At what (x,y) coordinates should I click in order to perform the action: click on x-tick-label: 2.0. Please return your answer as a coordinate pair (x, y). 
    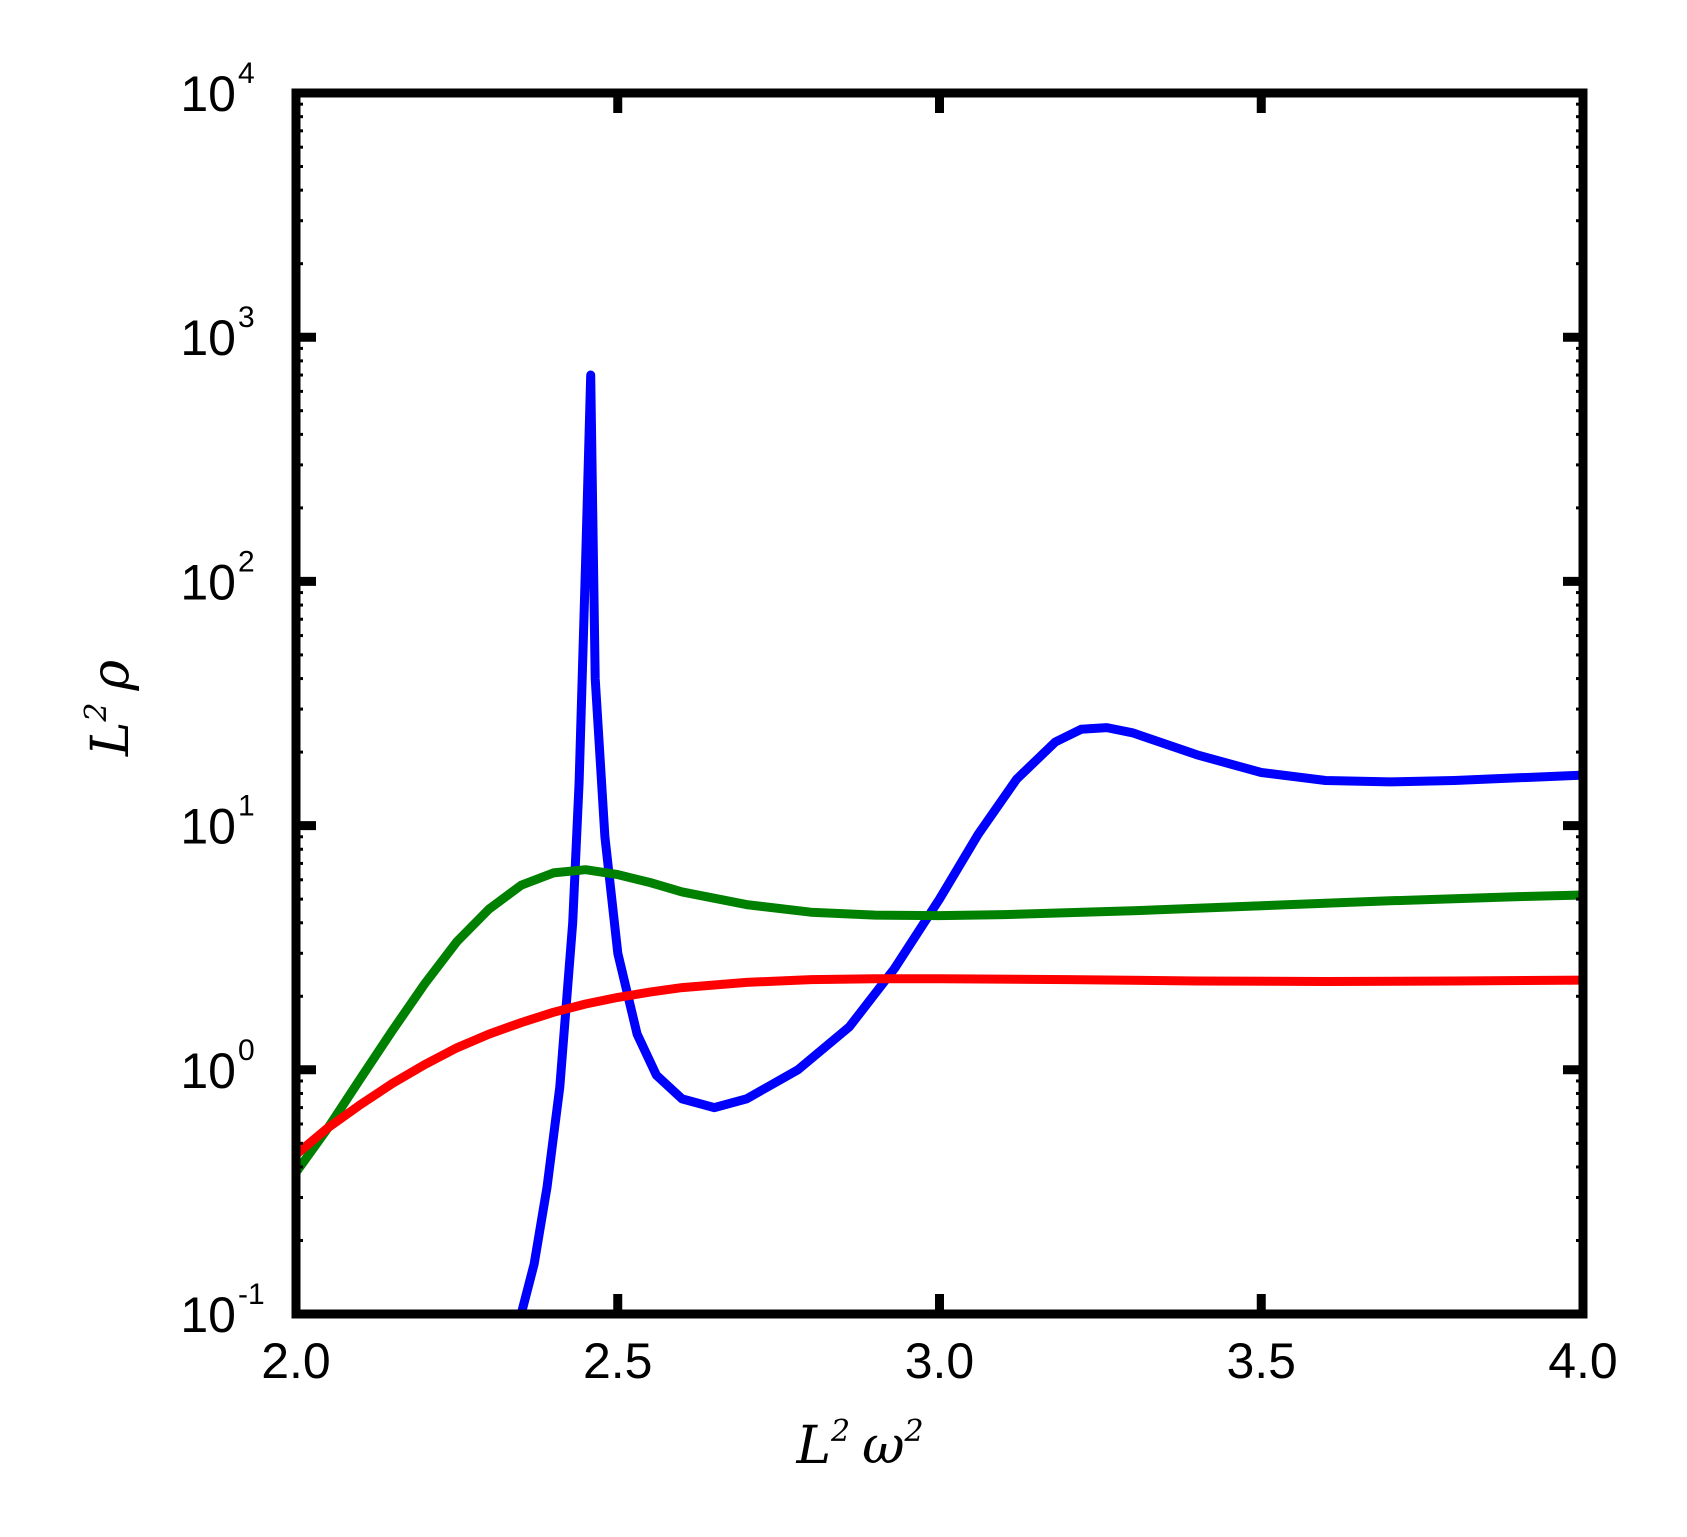
    Looking at the image, I should click on (296, 1361).